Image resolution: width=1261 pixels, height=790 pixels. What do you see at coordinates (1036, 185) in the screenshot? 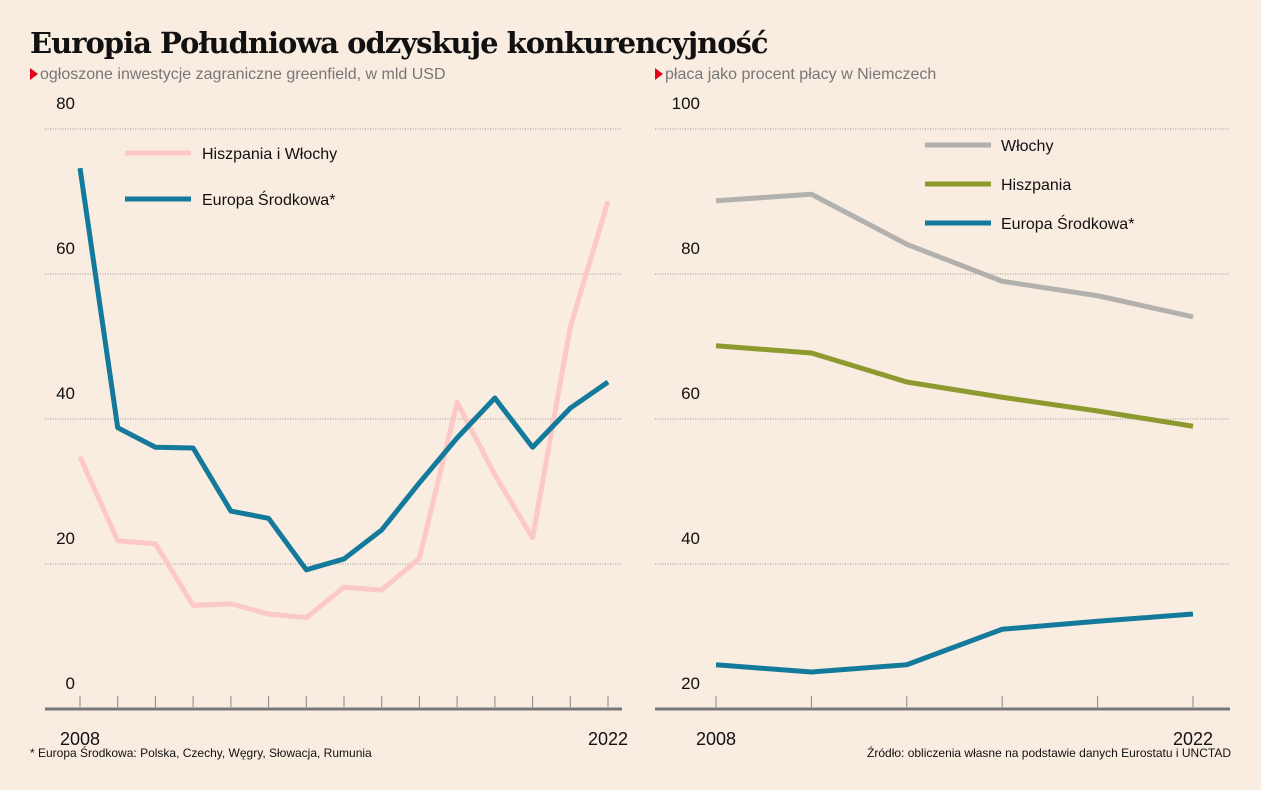
I see `legend-label: Hiszpania` at bounding box center [1036, 185].